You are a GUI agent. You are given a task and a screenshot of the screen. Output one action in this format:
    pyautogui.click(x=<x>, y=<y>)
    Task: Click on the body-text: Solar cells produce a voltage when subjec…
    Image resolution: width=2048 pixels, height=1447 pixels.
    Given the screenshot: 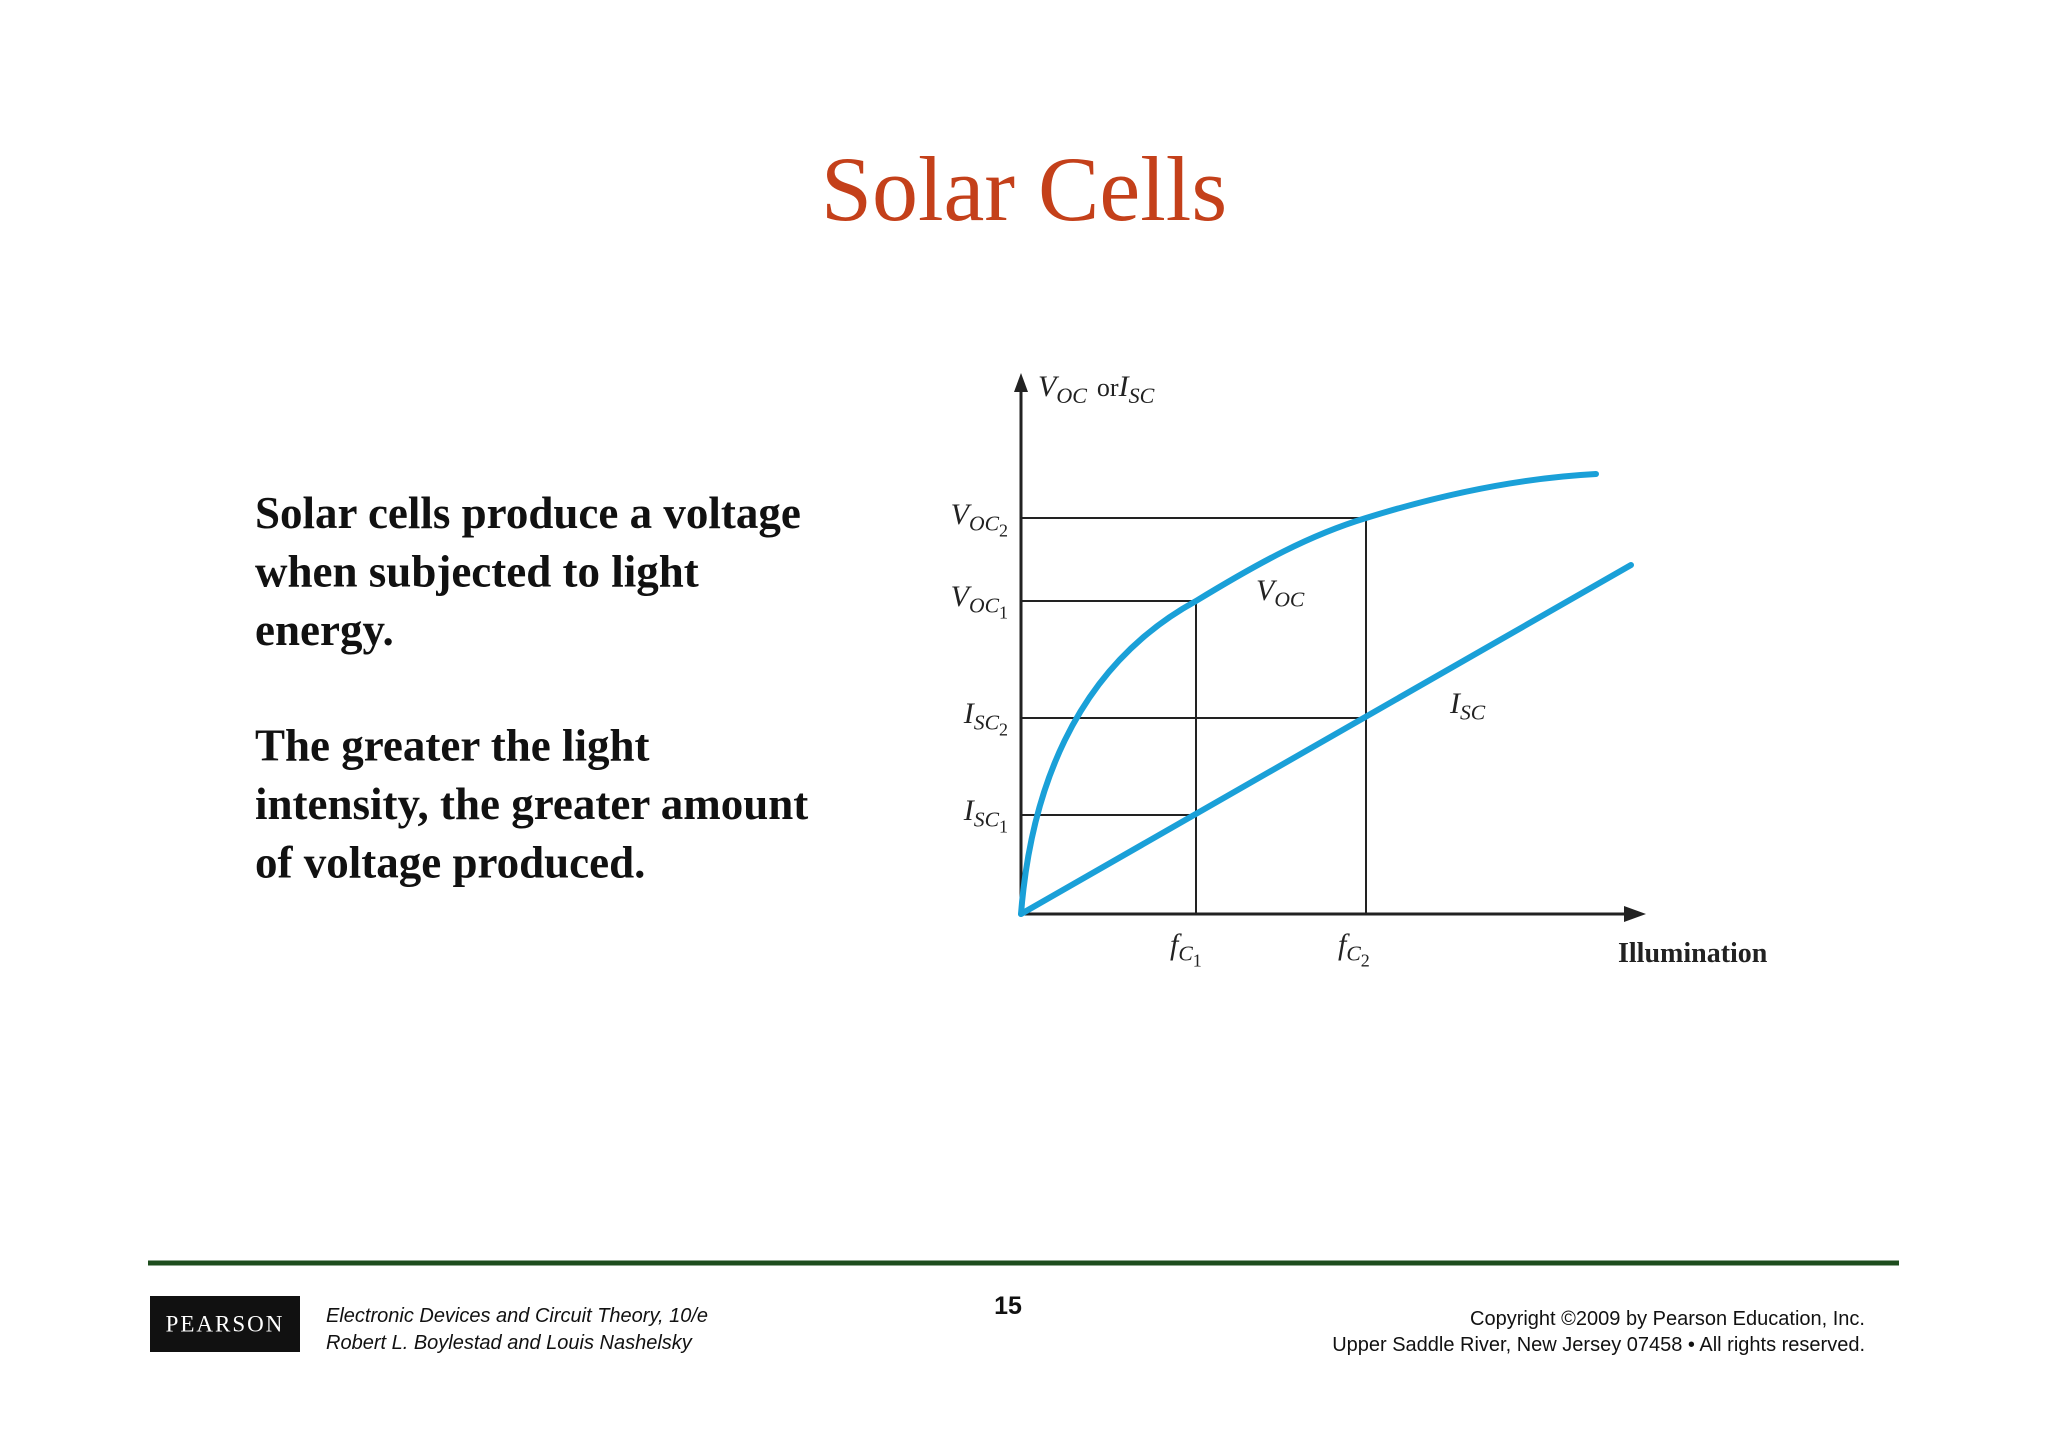 What is the action you would take?
    pyautogui.click(x=531, y=688)
    